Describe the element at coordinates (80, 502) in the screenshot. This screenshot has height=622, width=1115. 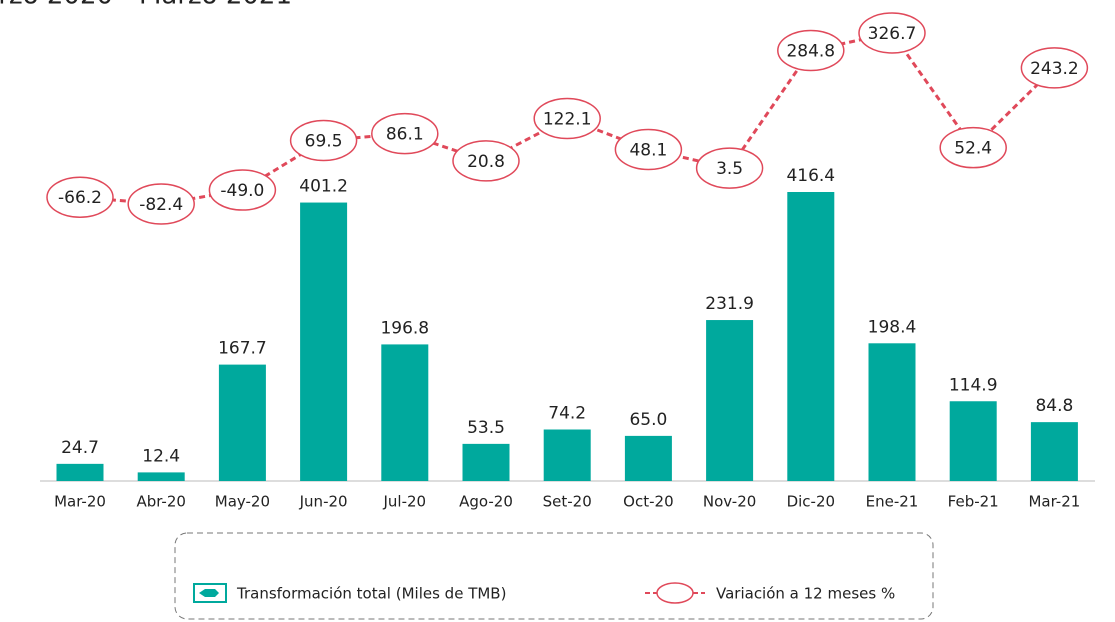
I see `x-tick-label: Mar-20` at that location.